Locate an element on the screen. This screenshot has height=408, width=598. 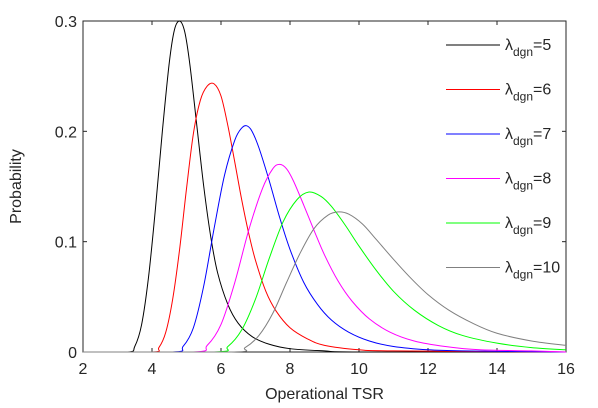
legend-label: λdgn=9 is located at coordinates (528, 226).